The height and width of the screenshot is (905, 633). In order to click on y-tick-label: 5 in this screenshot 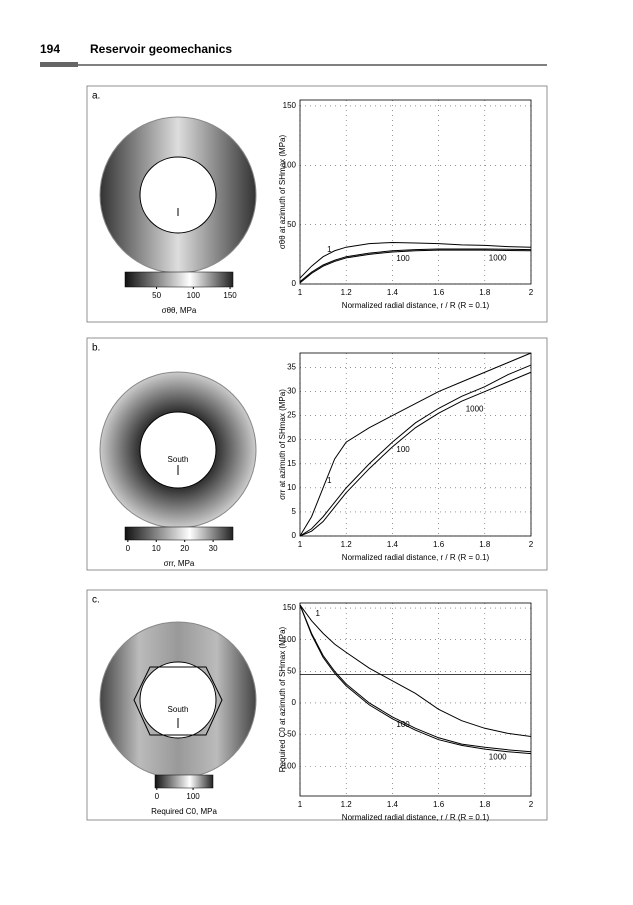, I will do `click(294, 511)`.